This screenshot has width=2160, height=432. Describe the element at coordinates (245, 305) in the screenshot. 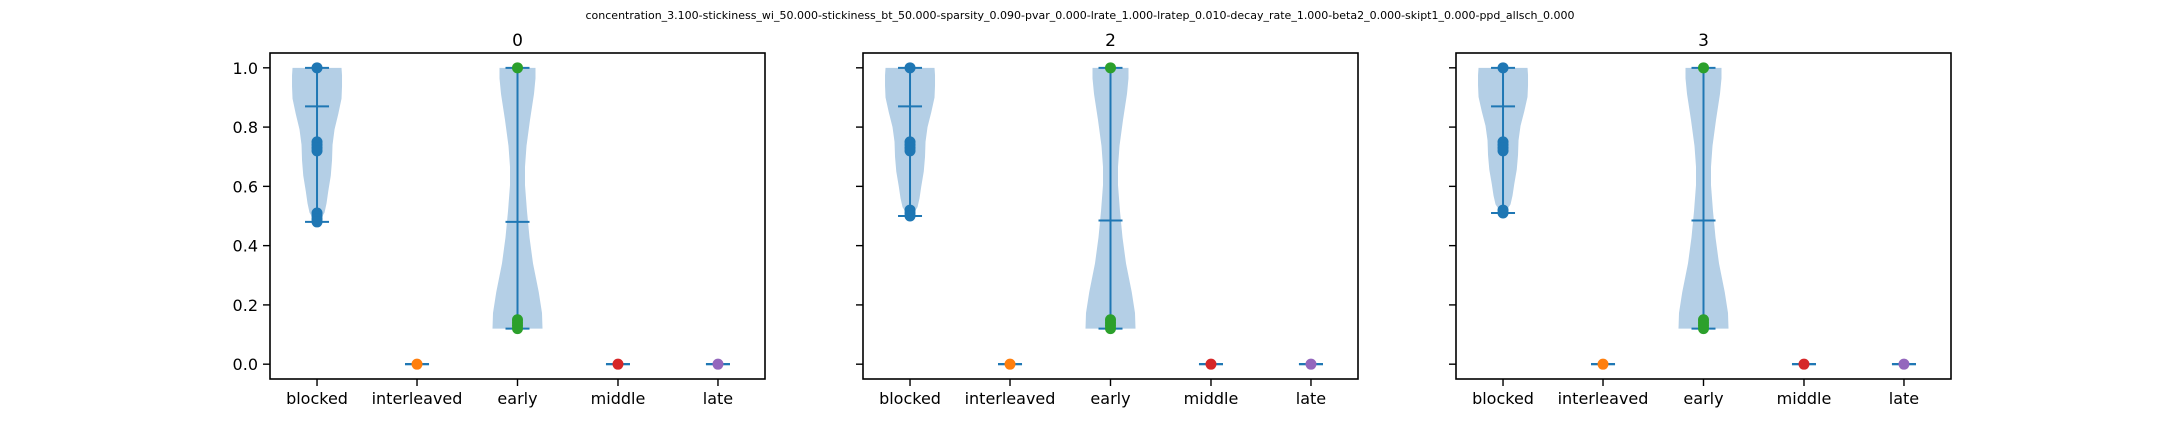

I see `y-tick-label: 0.2` at that location.